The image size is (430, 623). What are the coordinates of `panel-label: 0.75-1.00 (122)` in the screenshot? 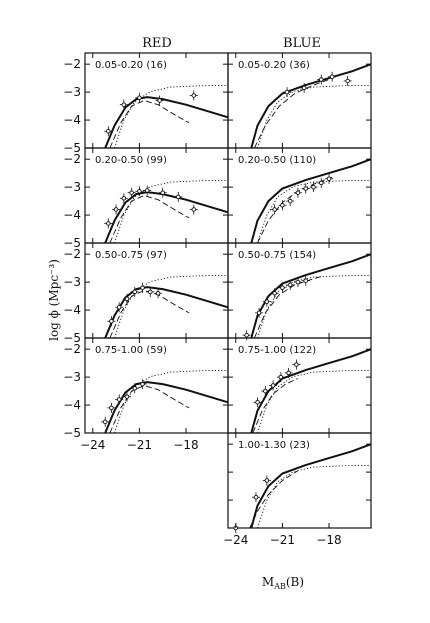 It's located at (277, 350).